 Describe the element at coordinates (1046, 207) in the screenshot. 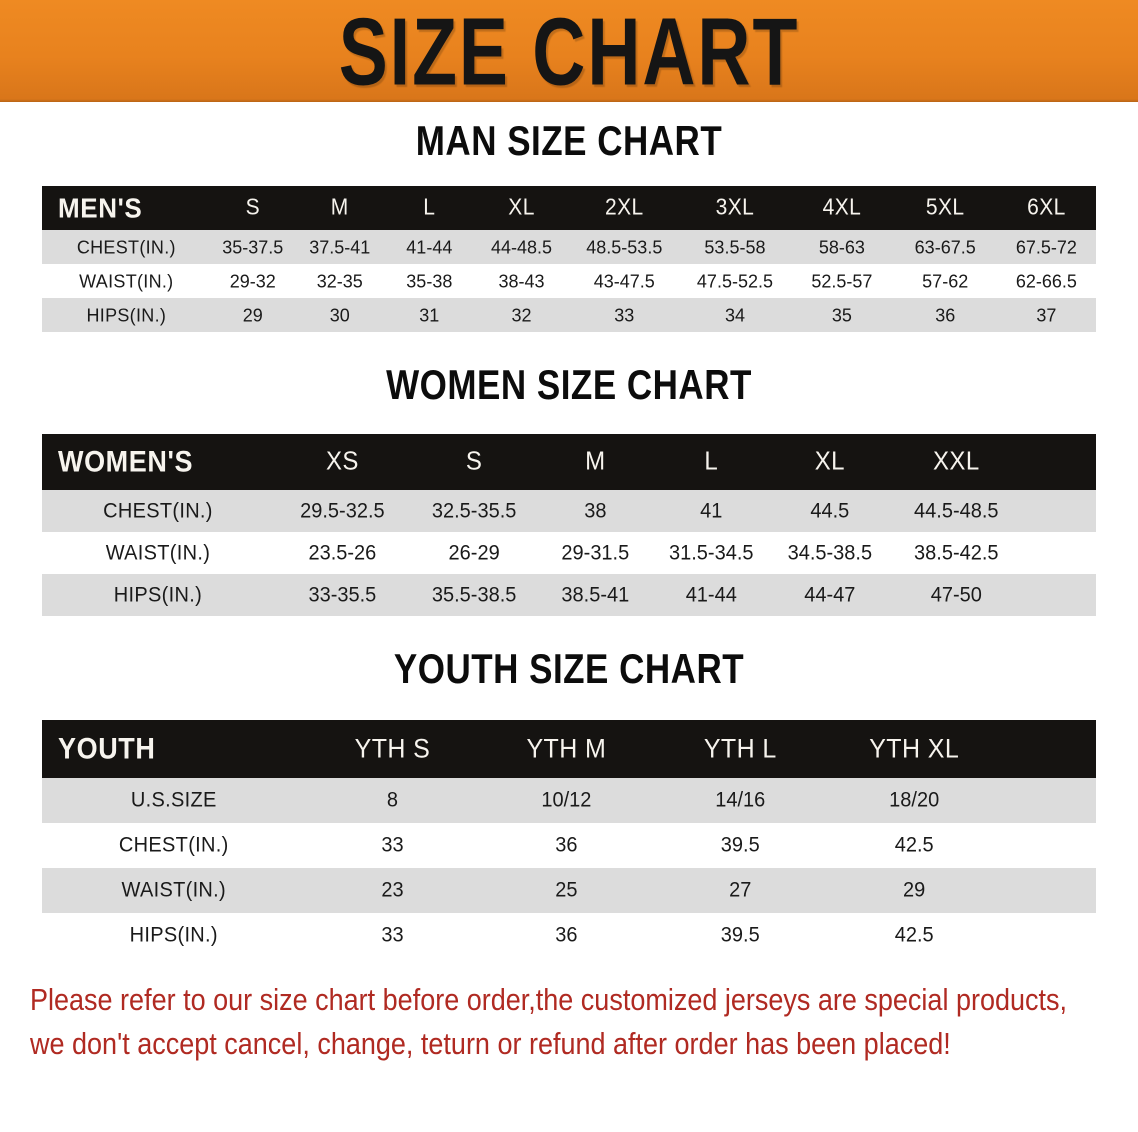

I see `man-column-header: 6XL` at that location.